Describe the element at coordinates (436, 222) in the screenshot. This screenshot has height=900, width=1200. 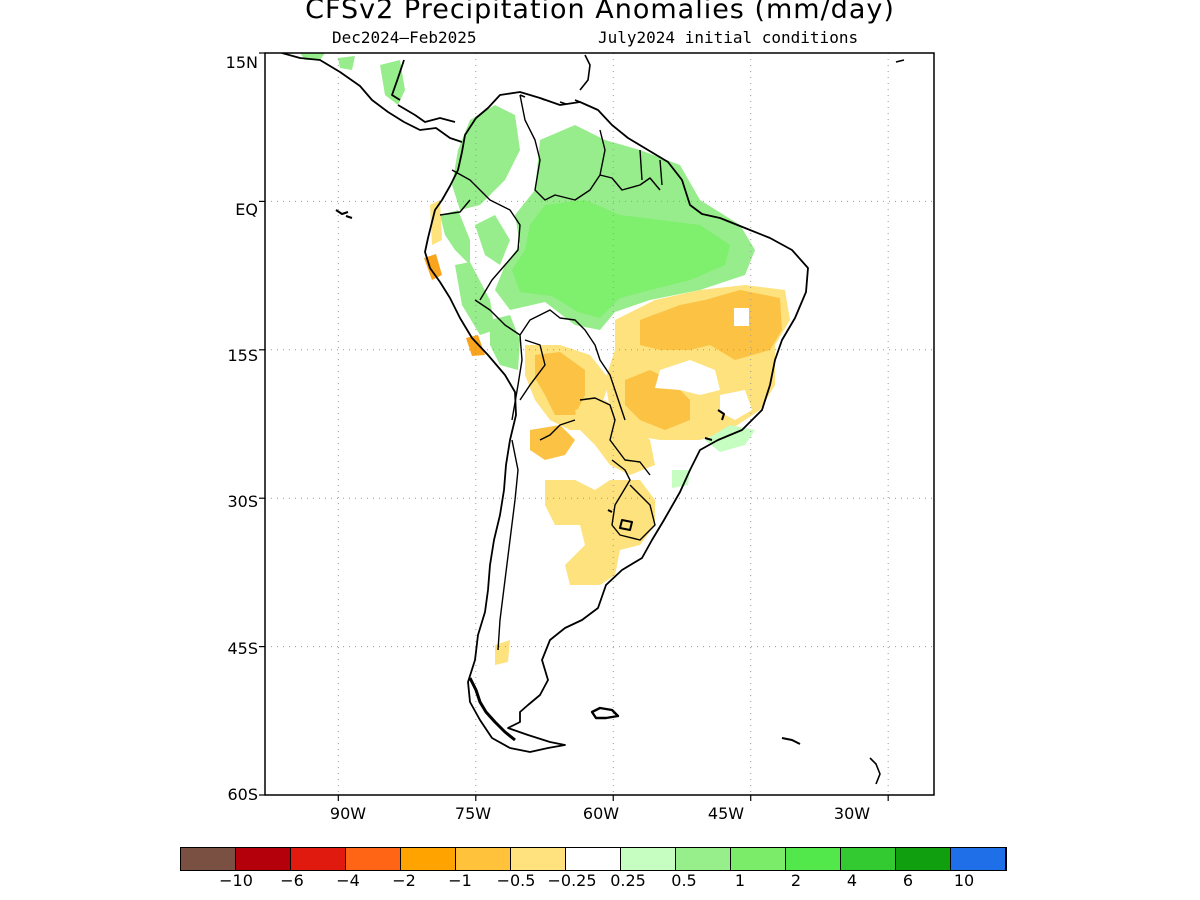
I see `anomaly-region-ecuador-dry` at that location.